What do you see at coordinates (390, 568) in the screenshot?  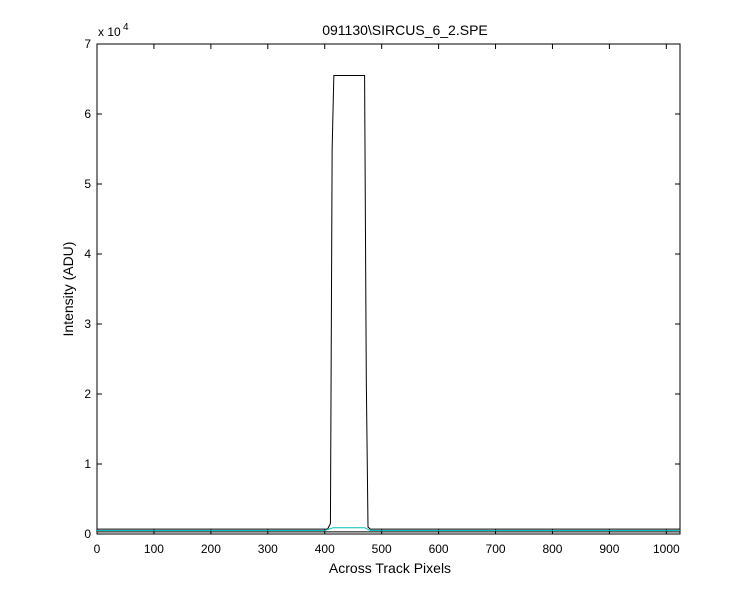 I see `x-axis-label: Across Track Pixels` at bounding box center [390, 568].